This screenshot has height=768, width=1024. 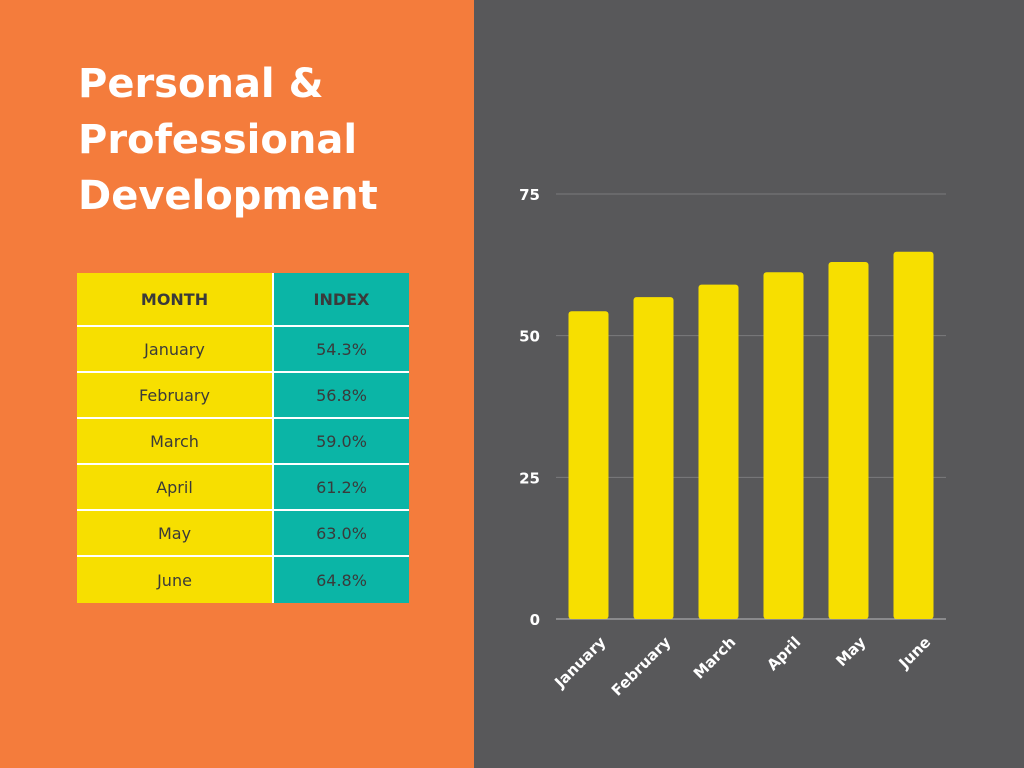 I want to click on month-cell: February, so click(x=175, y=395).